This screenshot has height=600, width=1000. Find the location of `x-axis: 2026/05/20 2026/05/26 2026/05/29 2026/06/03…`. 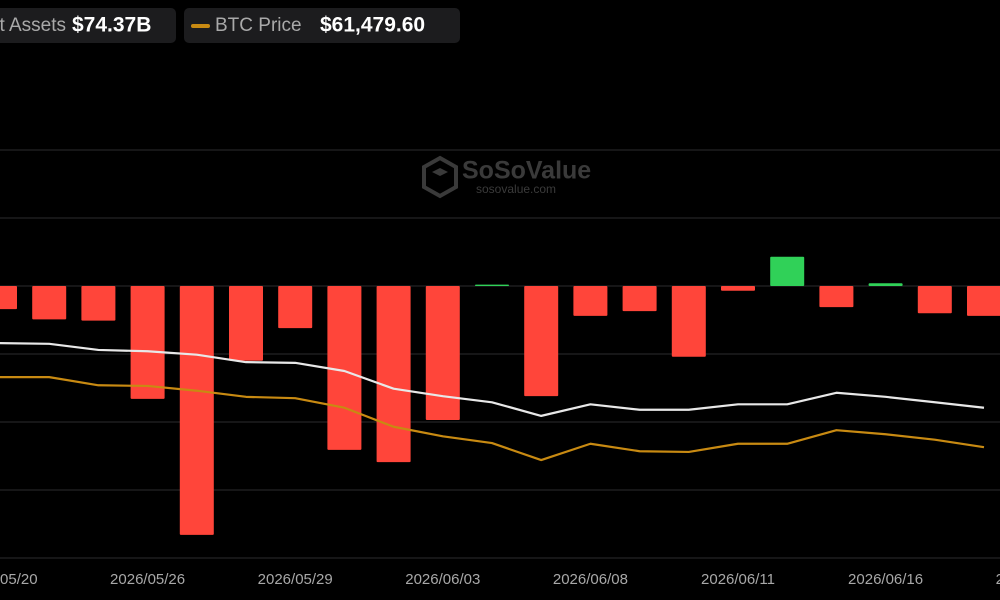

x-axis: 2026/05/20 2026/05/26 2026/05/29 2026/06/03… is located at coordinates (500, 579).